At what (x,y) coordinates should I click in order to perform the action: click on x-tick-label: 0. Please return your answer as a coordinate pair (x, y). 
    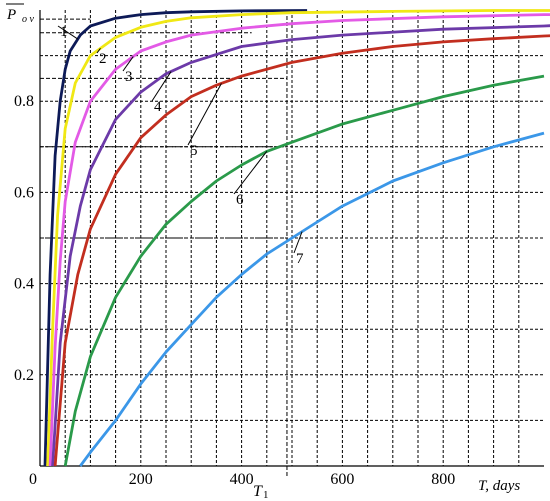
    Looking at the image, I should click on (33, 479).